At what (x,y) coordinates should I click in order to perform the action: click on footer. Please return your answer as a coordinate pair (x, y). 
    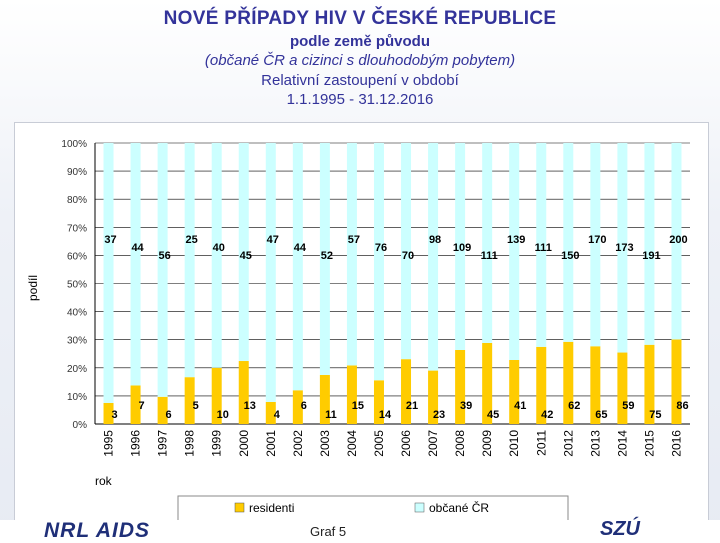
    Looking at the image, I should click on (360, 530).